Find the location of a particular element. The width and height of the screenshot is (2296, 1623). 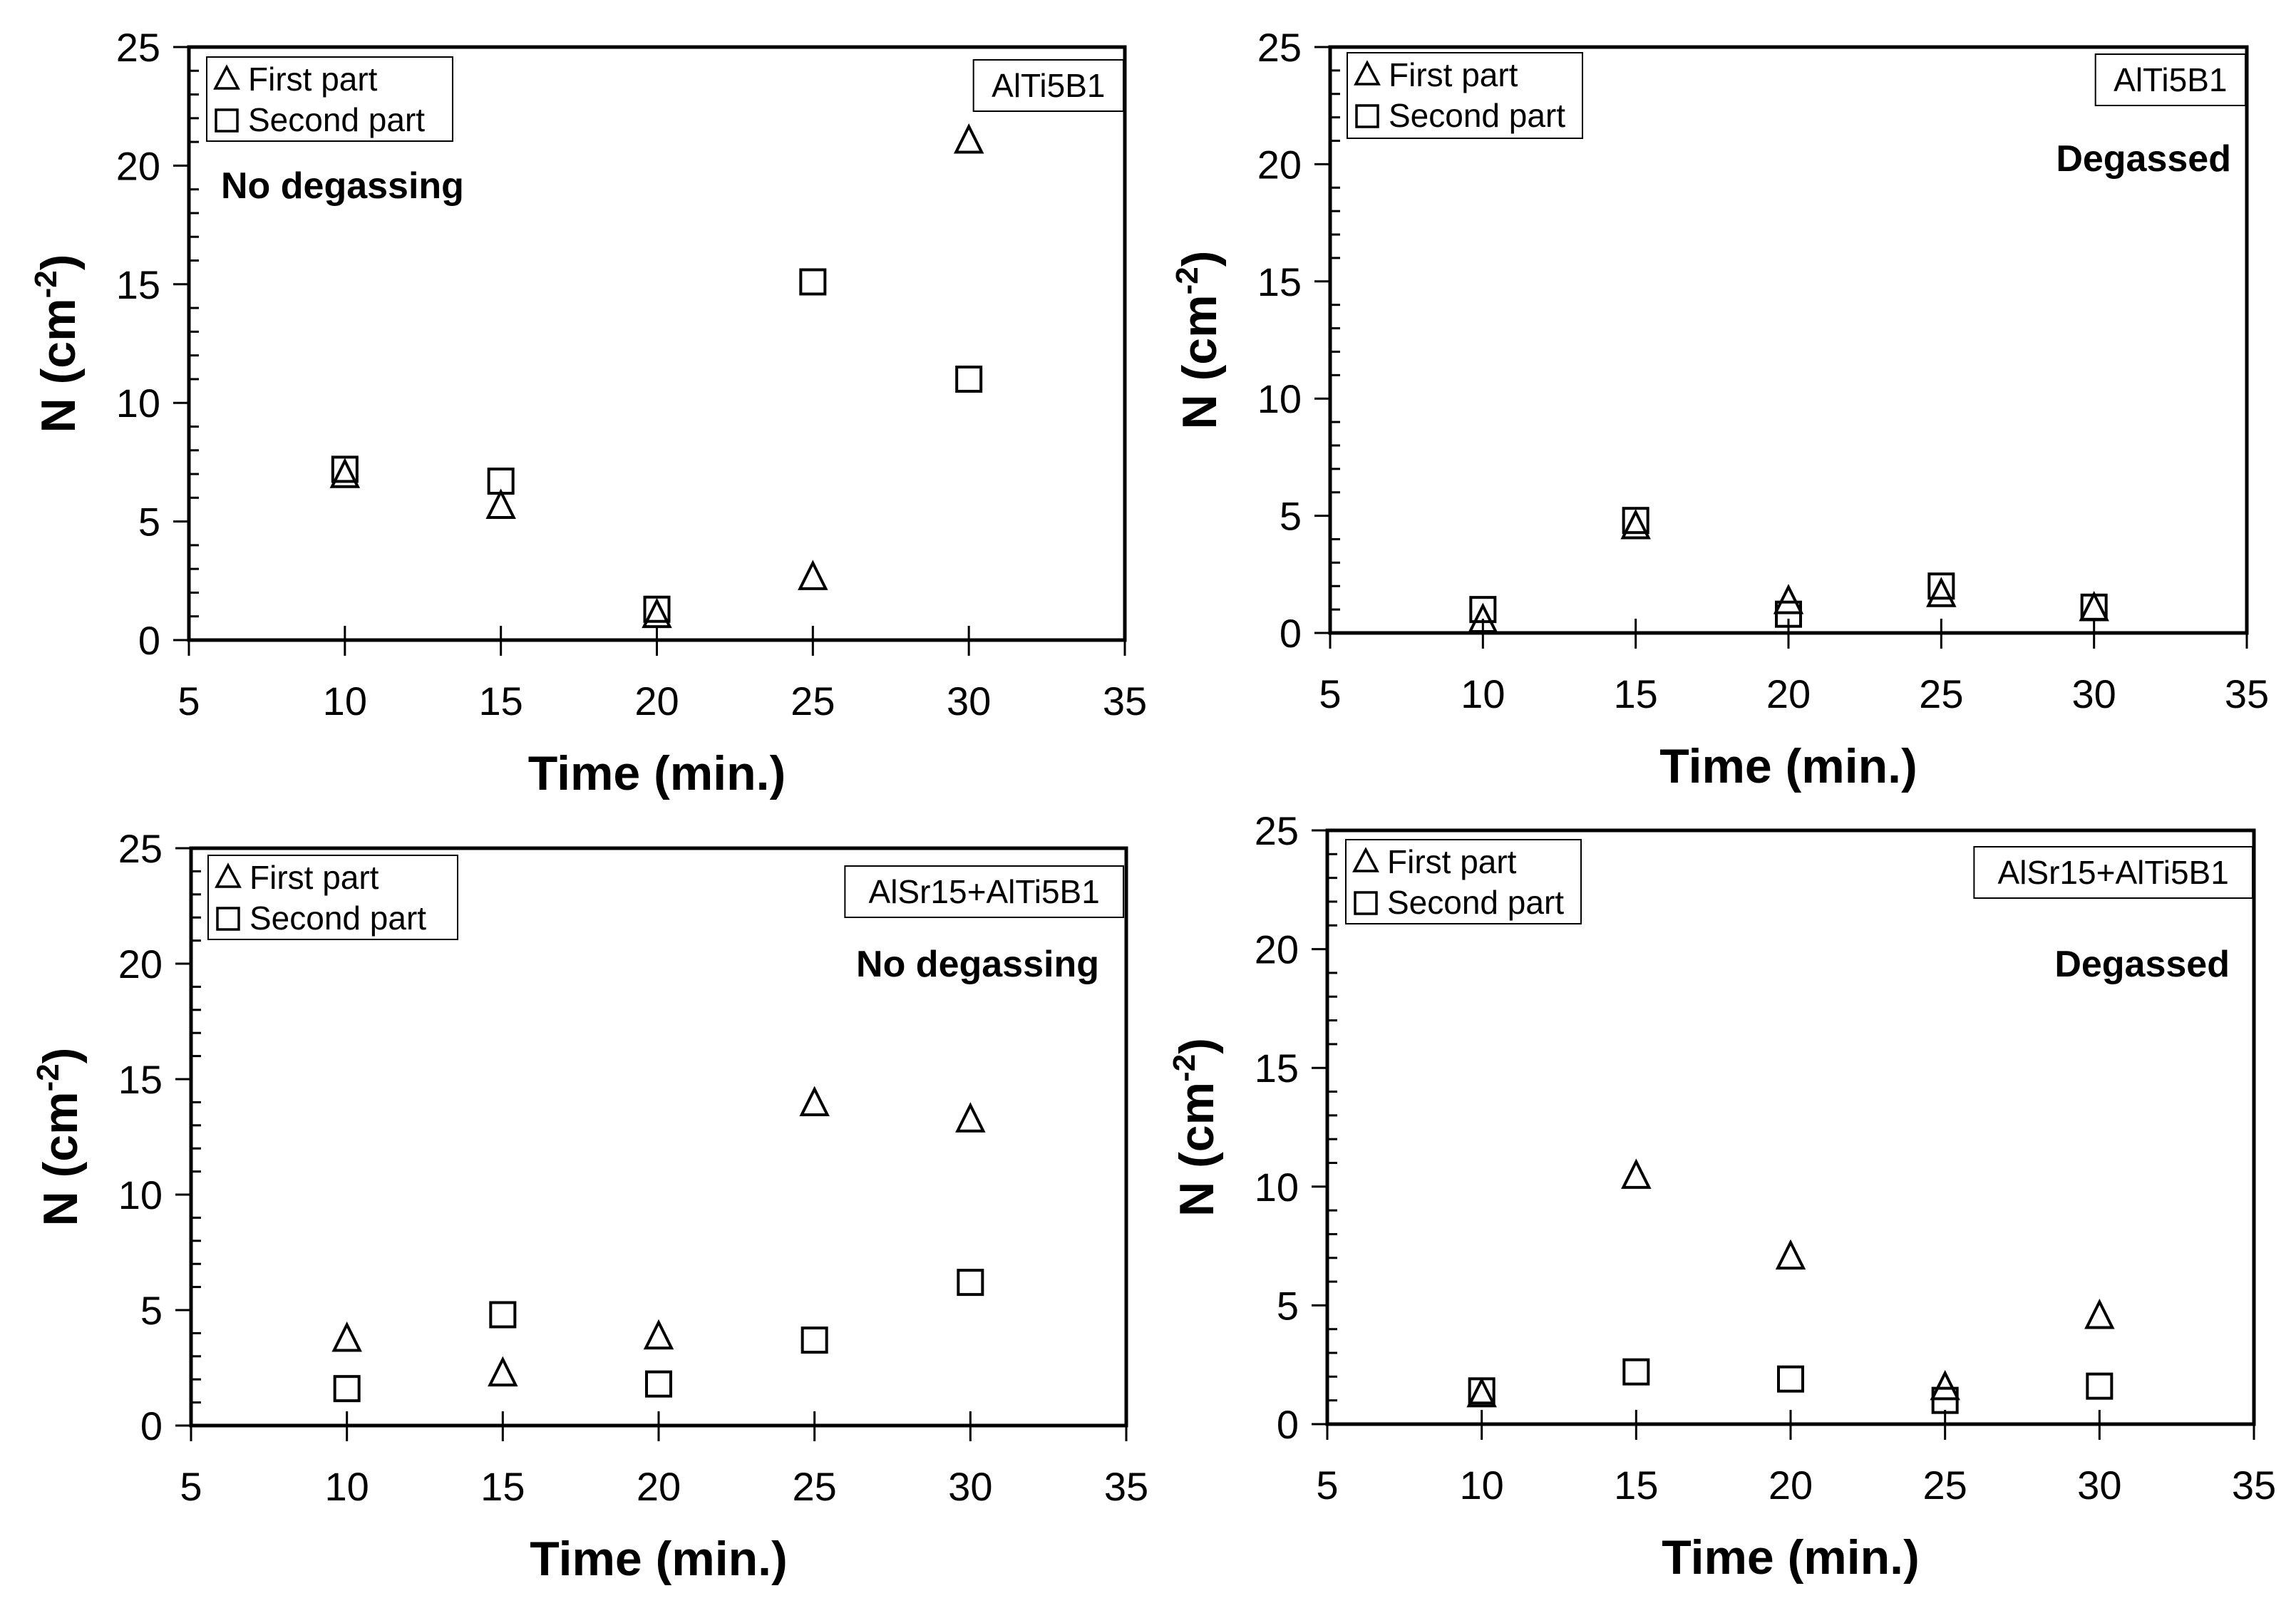

condition-annotation: Degassed is located at coordinates (2142, 964).